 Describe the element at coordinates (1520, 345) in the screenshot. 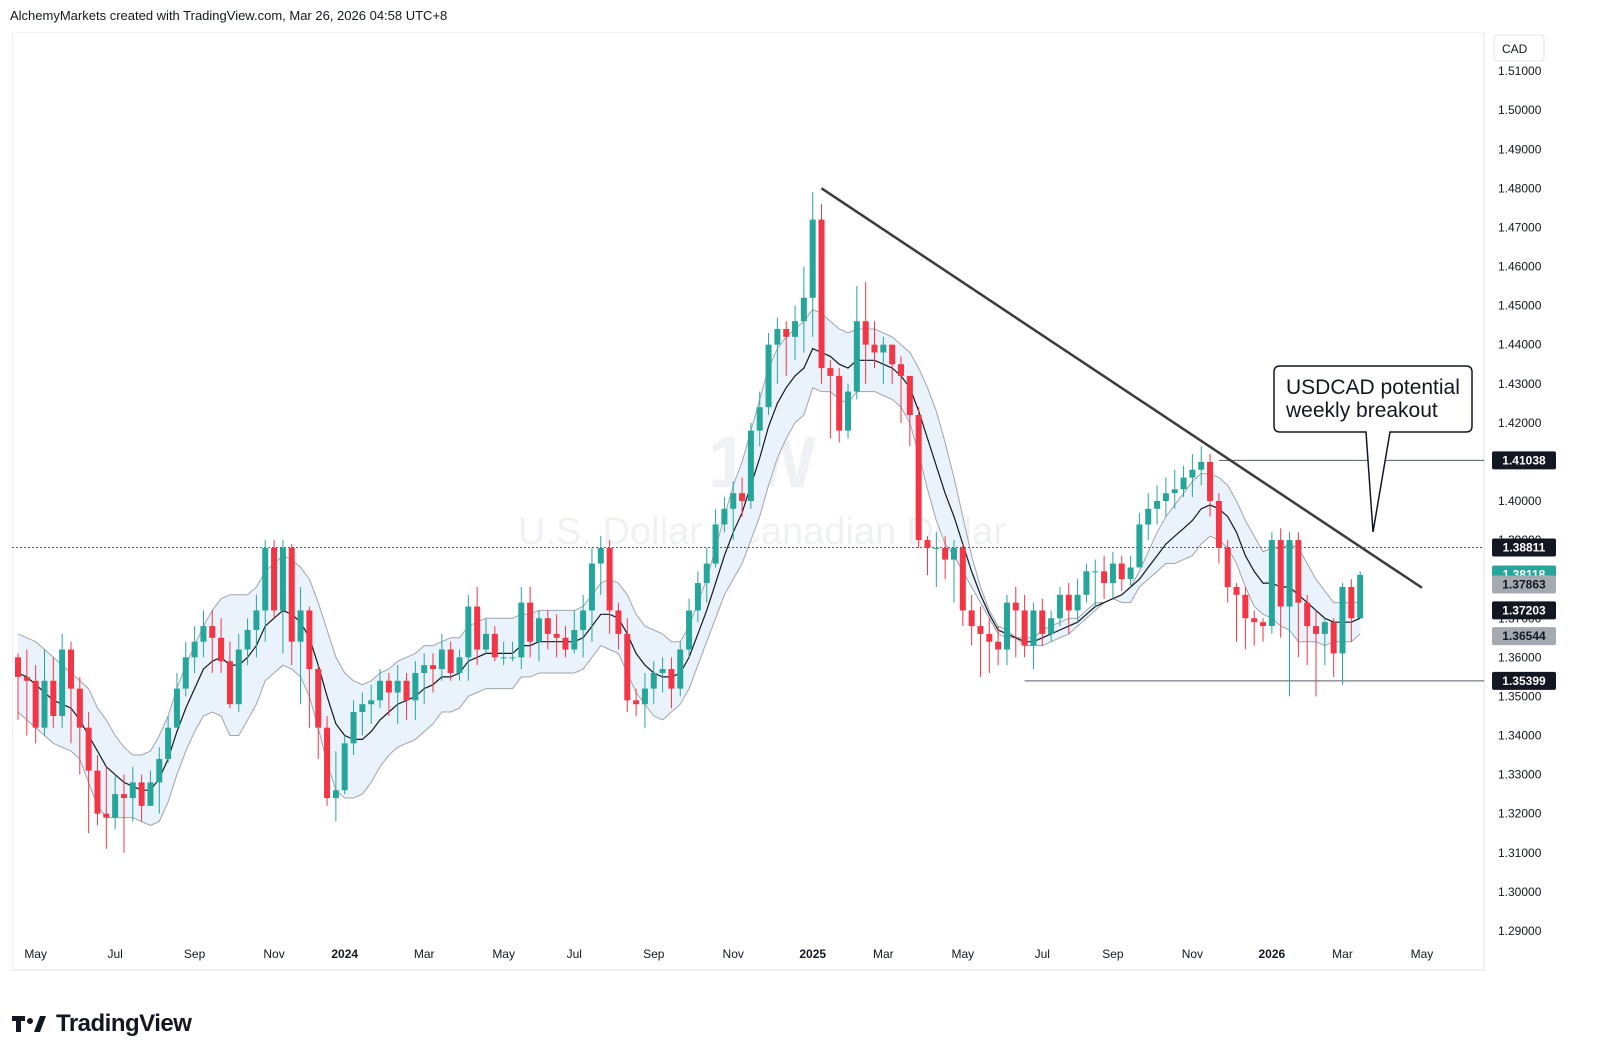

I see `y-tick-label: 1.44000` at that location.